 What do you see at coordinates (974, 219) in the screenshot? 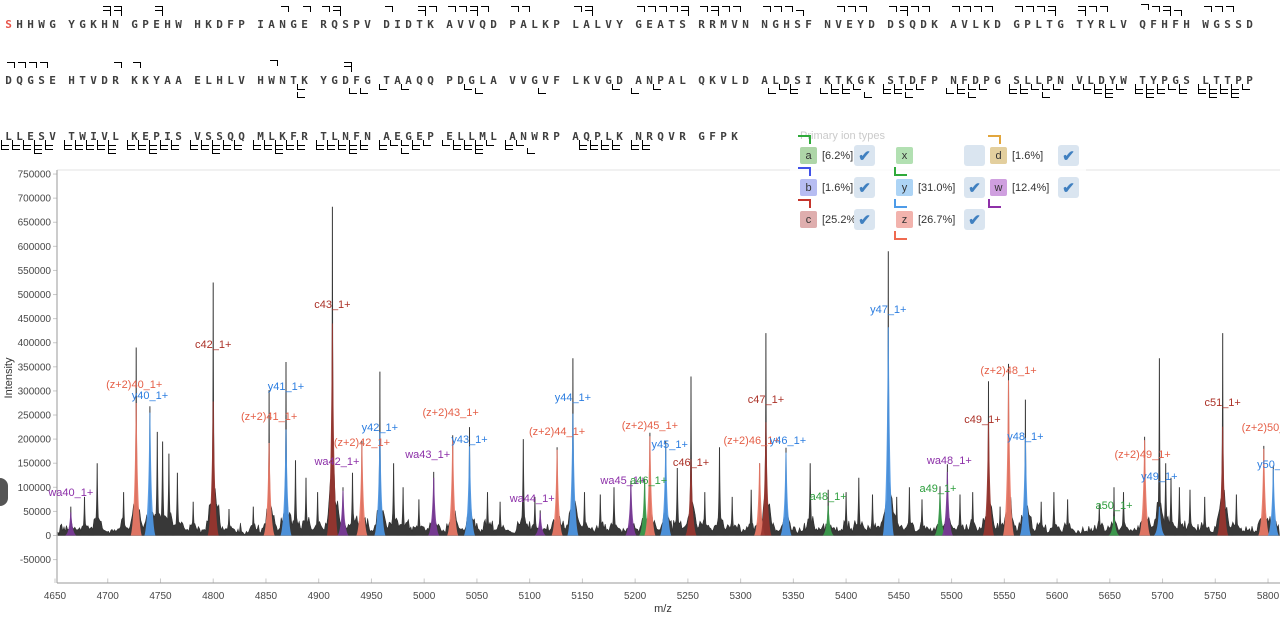
I see `ion-checkbox-z: ✔` at bounding box center [974, 219].